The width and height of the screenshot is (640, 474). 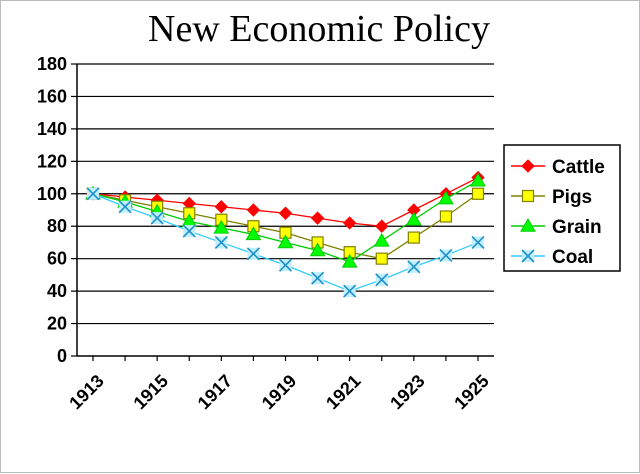 What do you see at coordinates (407, 392) in the screenshot?
I see `x-tick-label: 1923` at bounding box center [407, 392].